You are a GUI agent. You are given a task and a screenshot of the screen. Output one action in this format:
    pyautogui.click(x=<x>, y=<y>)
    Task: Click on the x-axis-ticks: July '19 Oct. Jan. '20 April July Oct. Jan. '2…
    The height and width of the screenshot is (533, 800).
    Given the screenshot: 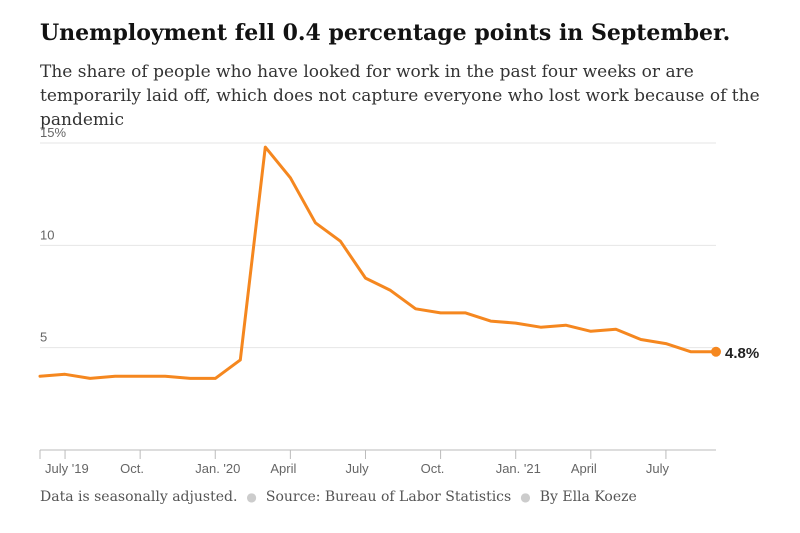 What is the action you would take?
    pyautogui.click(x=354, y=463)
    